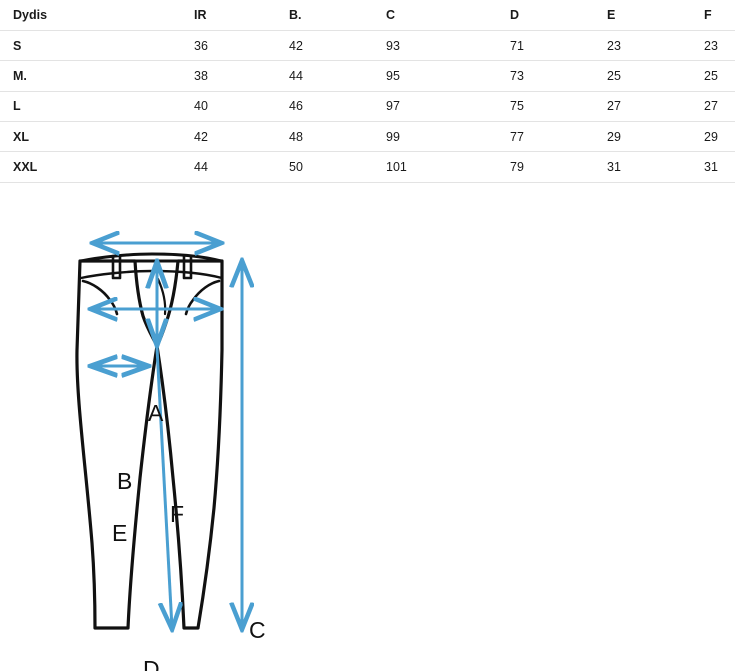  I want to click on table-row: XL 42 48 99 77 29 29, so click(367, 137).